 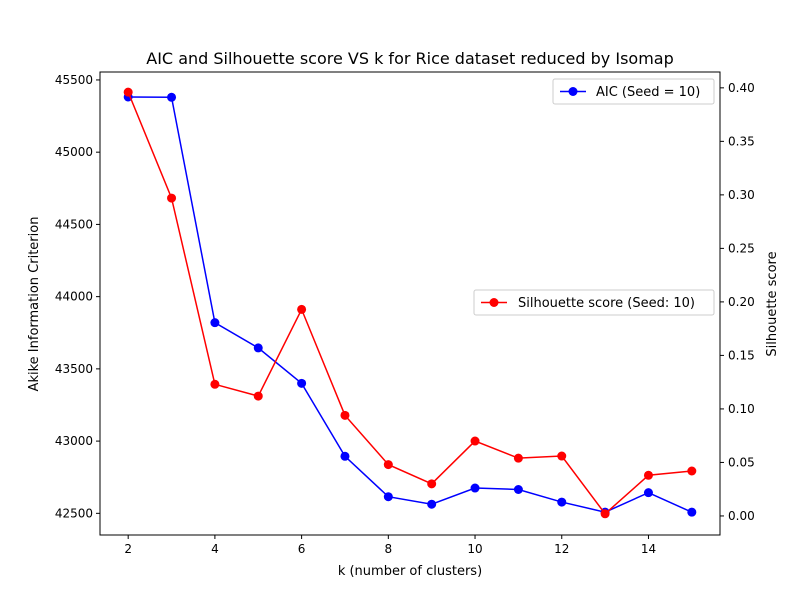 What do you see at coordinates (74, 441) in the screenshot?
I see `left-y-tick-label-1: 43000` at bounding box center [74, 441].